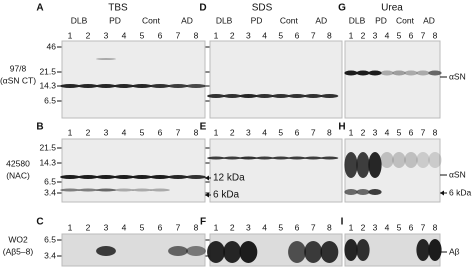  I want to click on panel-letter: G, so click(342, 8).